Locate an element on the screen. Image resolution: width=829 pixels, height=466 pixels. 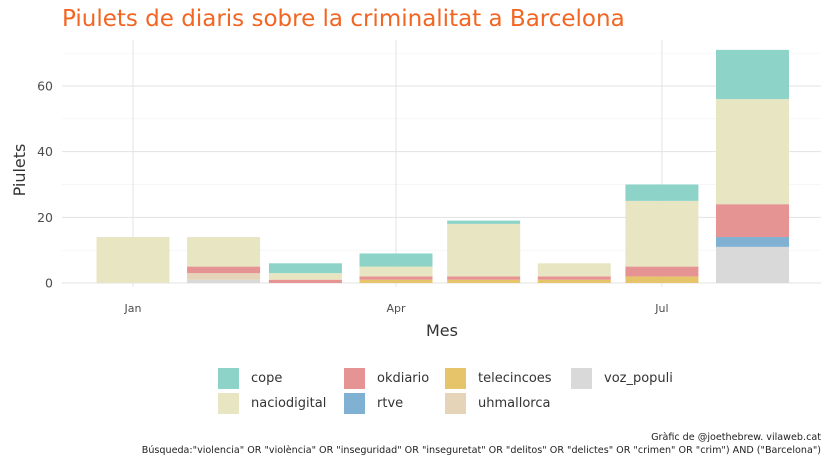
caption-credit: Gràfic de @joethebrew. vilaweb.cat is located at coordinates (736, 437).